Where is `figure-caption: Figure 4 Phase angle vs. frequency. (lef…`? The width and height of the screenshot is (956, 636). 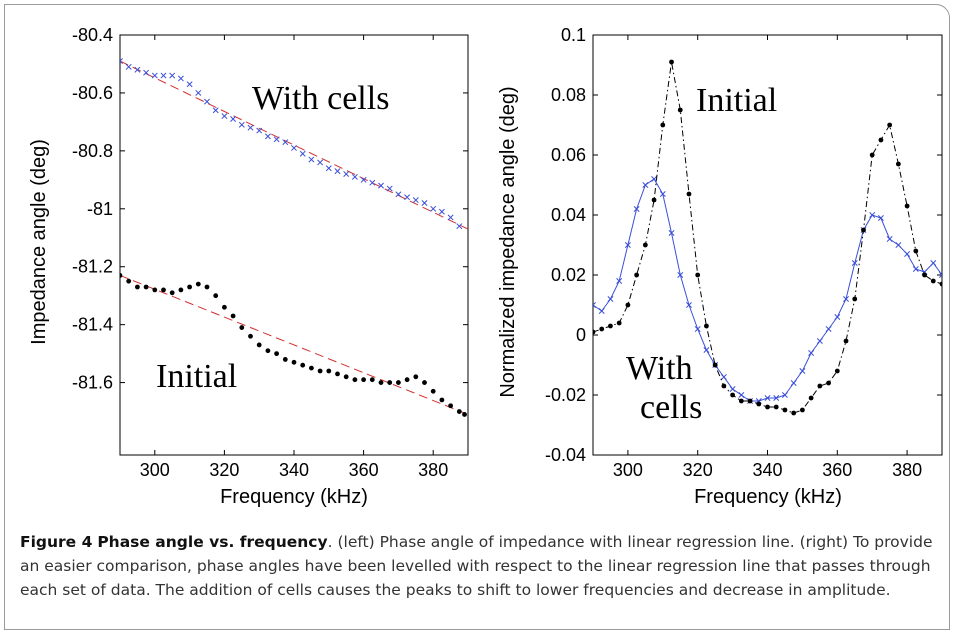 figure-caption: Figure 4 Phase angle vs. frequency. (lef… is located at coordinates (482, 566).